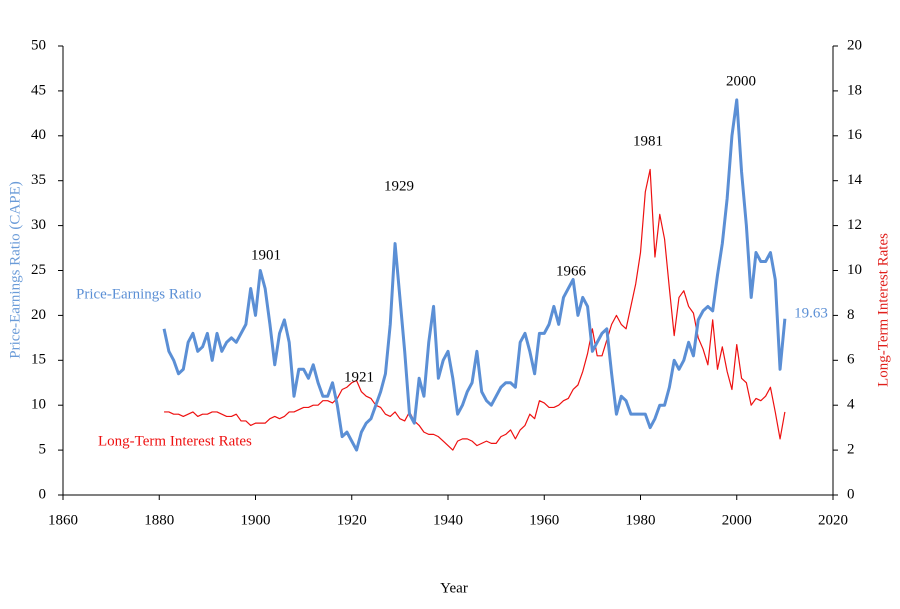 The height and width of the screenshot is (609, 900). What do you see at coordinates (359, 377) in the screenshot?
I see `annotation: 1921` at bounding box center [359, 377].